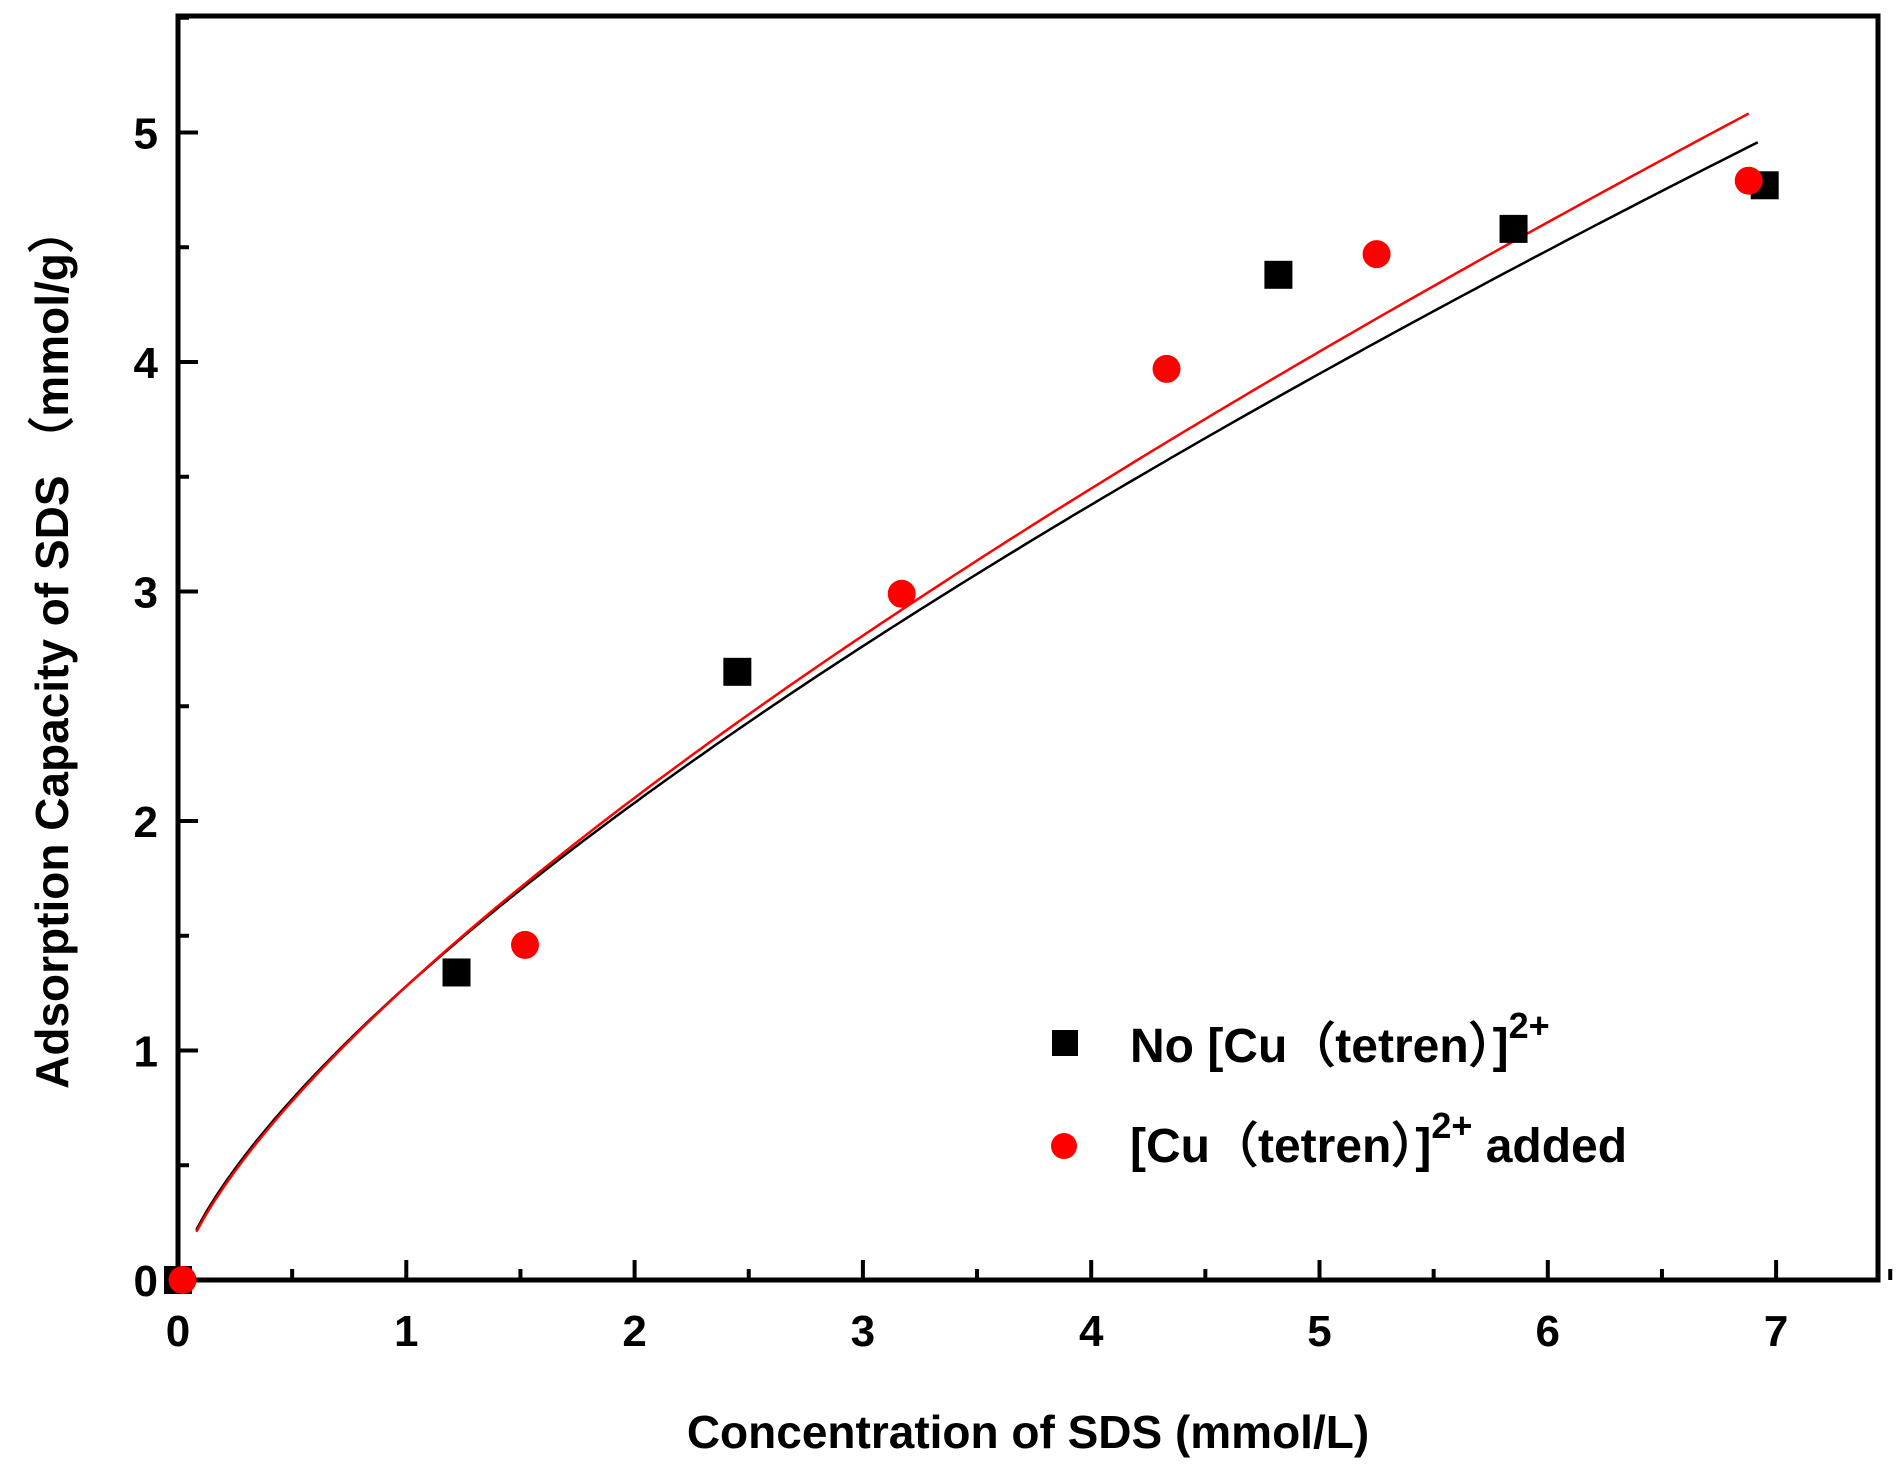  Describe the element at coordinates (146, 822) in the screenshot. I see `y-tick-label: 2` at that location.